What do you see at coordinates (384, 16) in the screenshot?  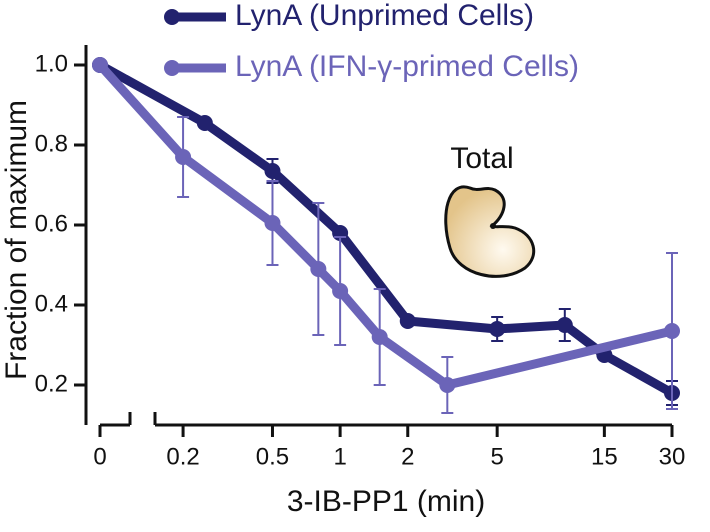 I see `legend-label: LynA (Unprimed Cells)` at bounding box center [384, 16].